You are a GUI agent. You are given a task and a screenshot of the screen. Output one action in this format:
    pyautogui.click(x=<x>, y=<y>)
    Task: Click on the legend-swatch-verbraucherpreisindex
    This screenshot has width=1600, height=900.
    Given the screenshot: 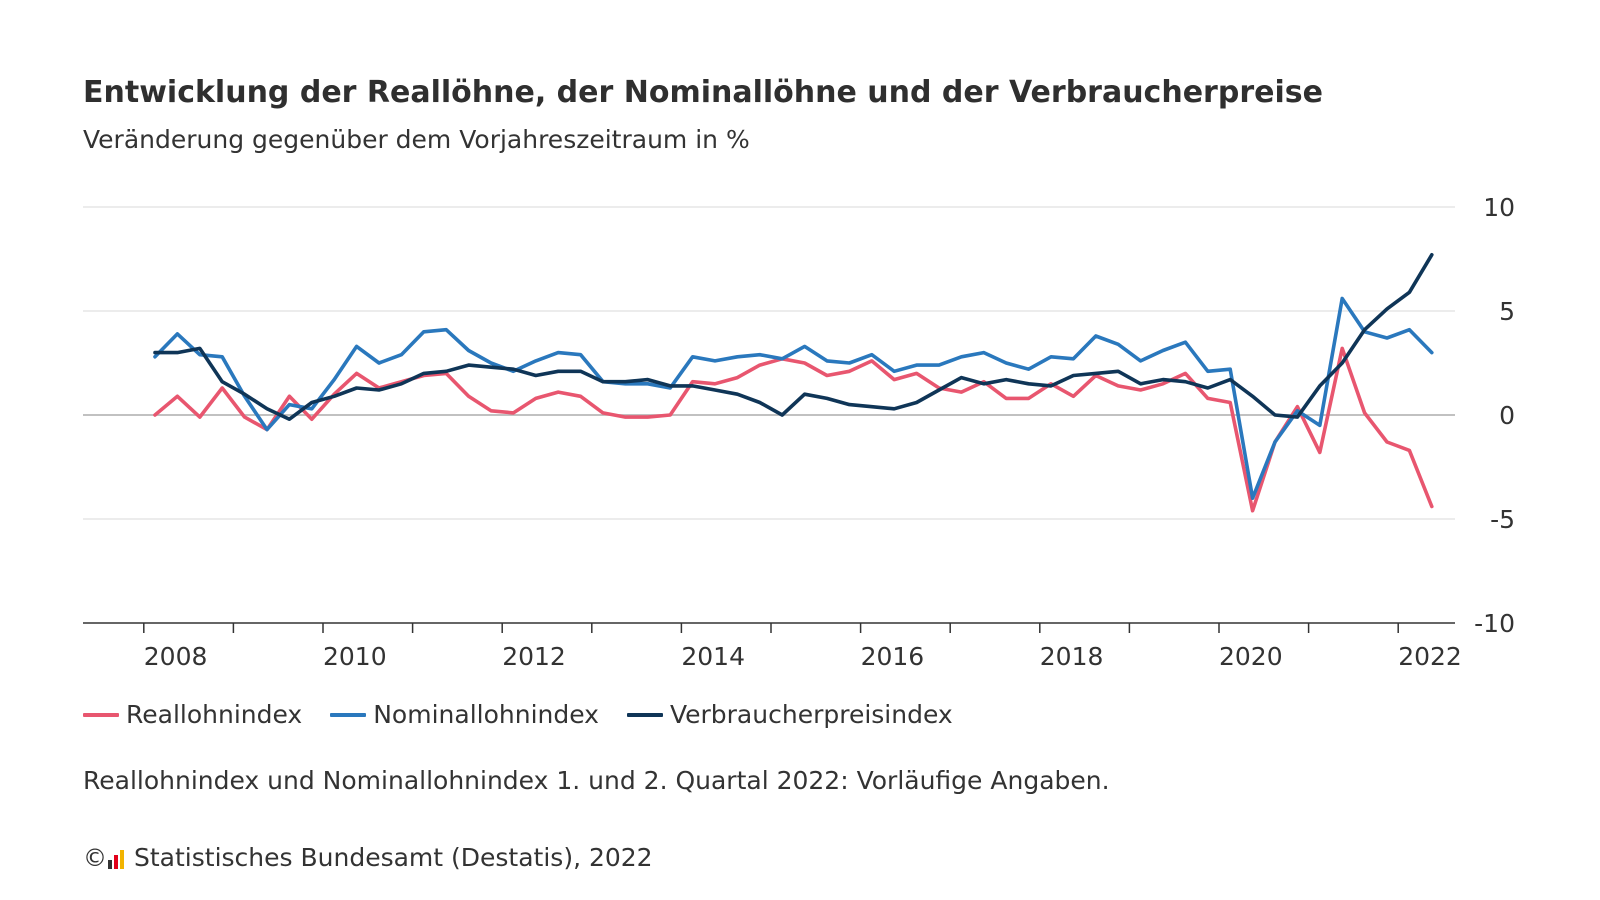 What is the action you would take?
    pyautogui.click(x=644, y=714)
    